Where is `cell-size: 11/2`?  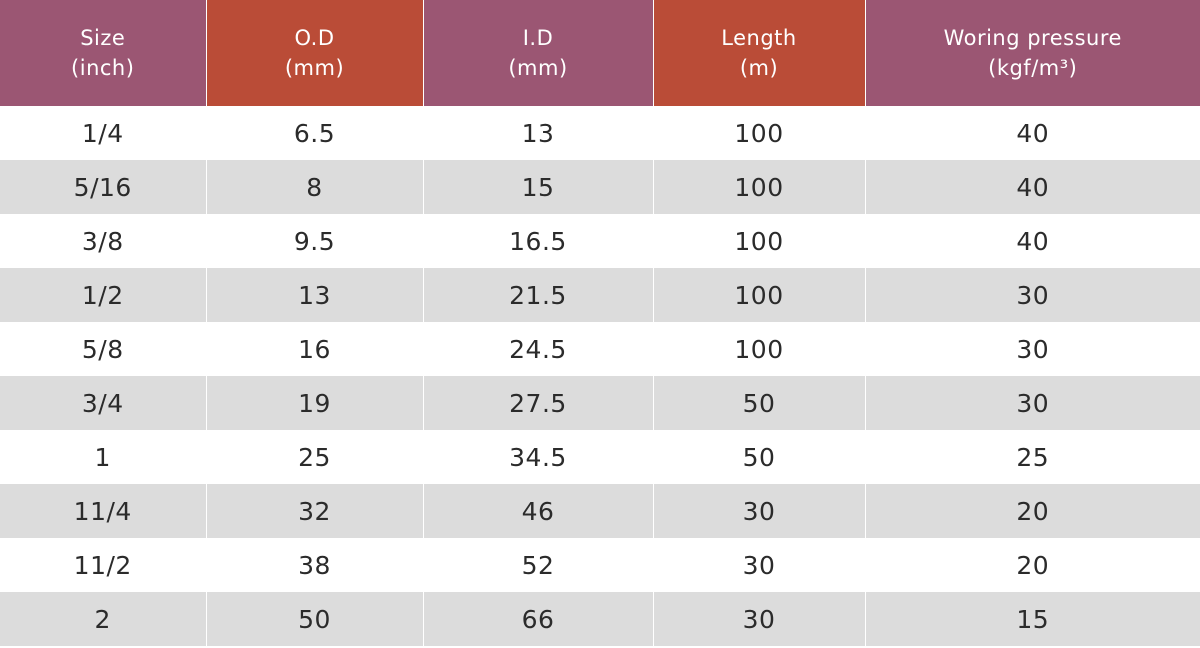
cell-size: 11/2 is located at coordinates (103, 565).